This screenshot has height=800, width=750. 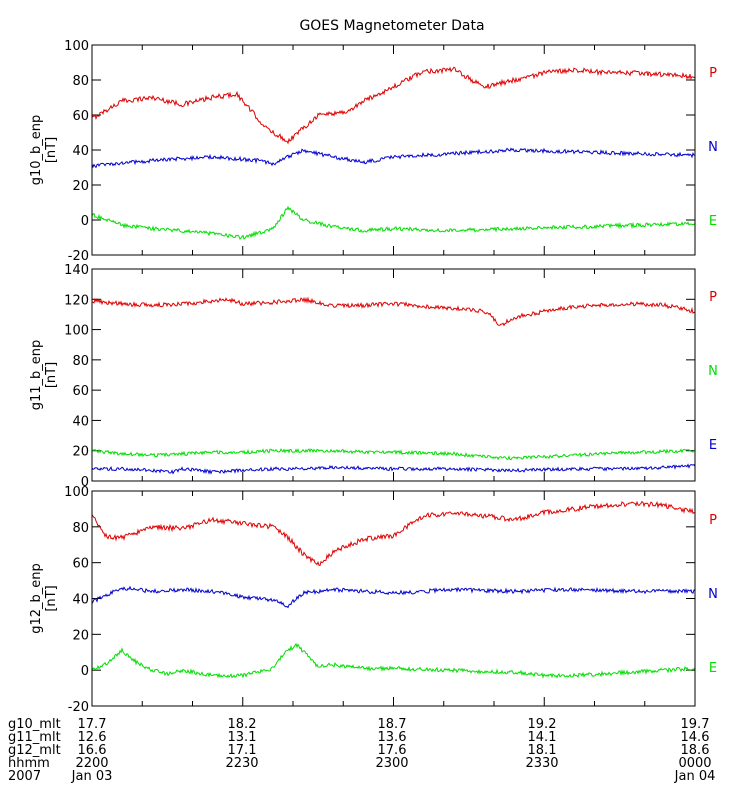 What do you see at coordinates (695, 737) in the screenshot?
I see `x-row-value: 14.6` at bounding box center [695, 737].